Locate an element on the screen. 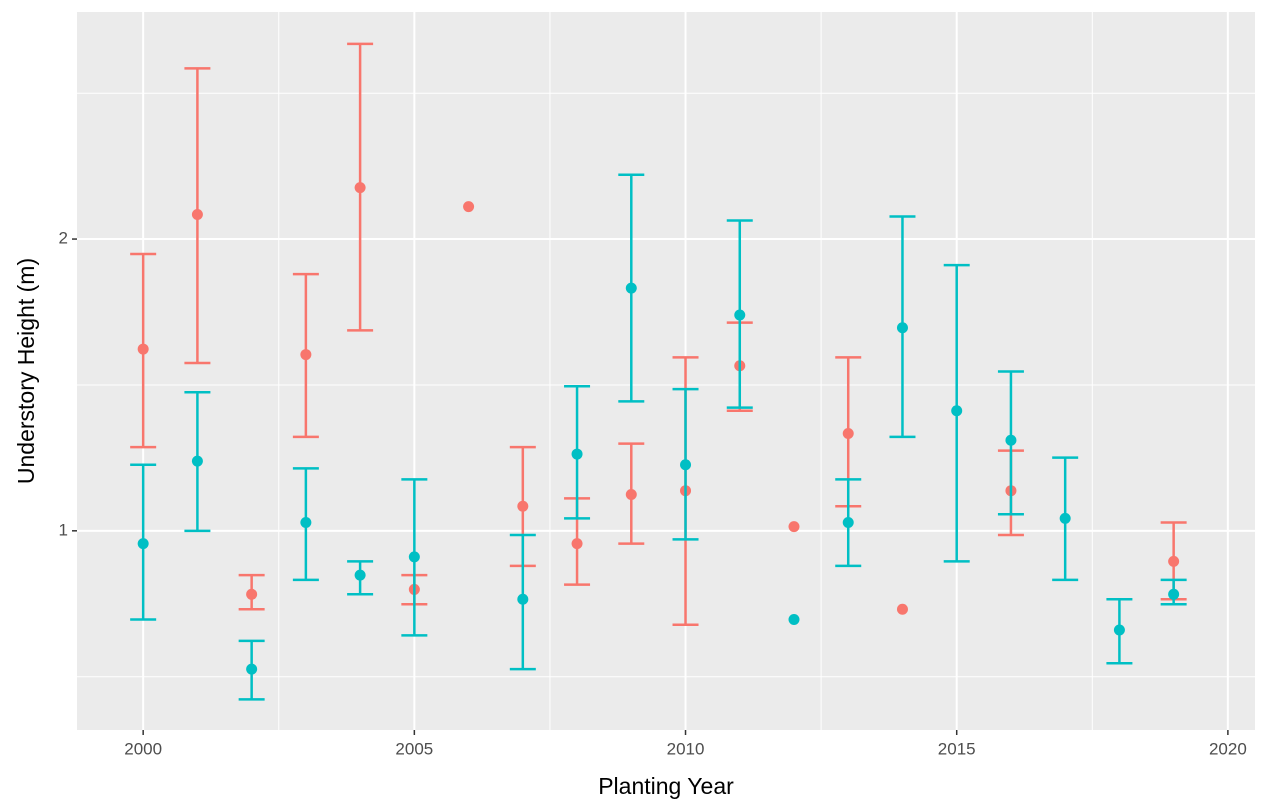  x-tick-label: 2015 is located at coordinates (957, 748).